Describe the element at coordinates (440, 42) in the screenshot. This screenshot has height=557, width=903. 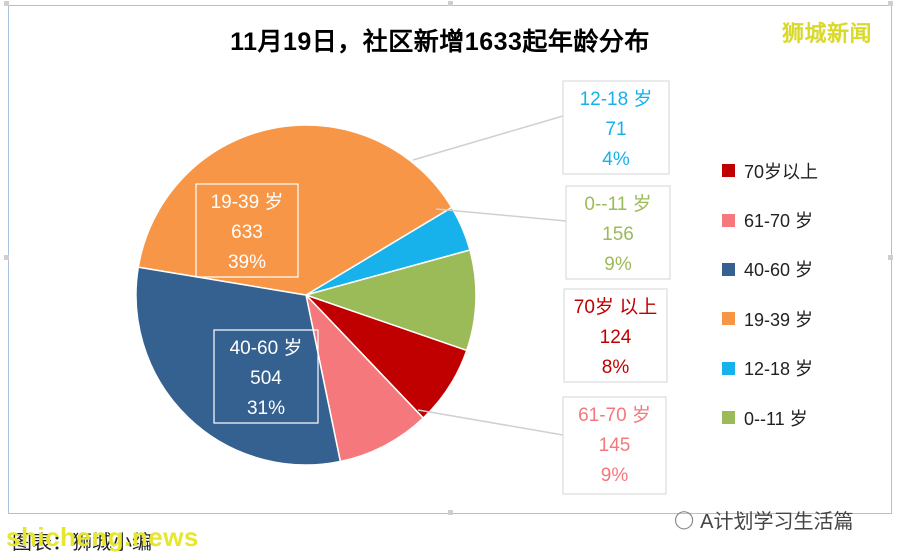
I see `chart-title: 11月19日，社区新增1633起年龄分布` at that location.